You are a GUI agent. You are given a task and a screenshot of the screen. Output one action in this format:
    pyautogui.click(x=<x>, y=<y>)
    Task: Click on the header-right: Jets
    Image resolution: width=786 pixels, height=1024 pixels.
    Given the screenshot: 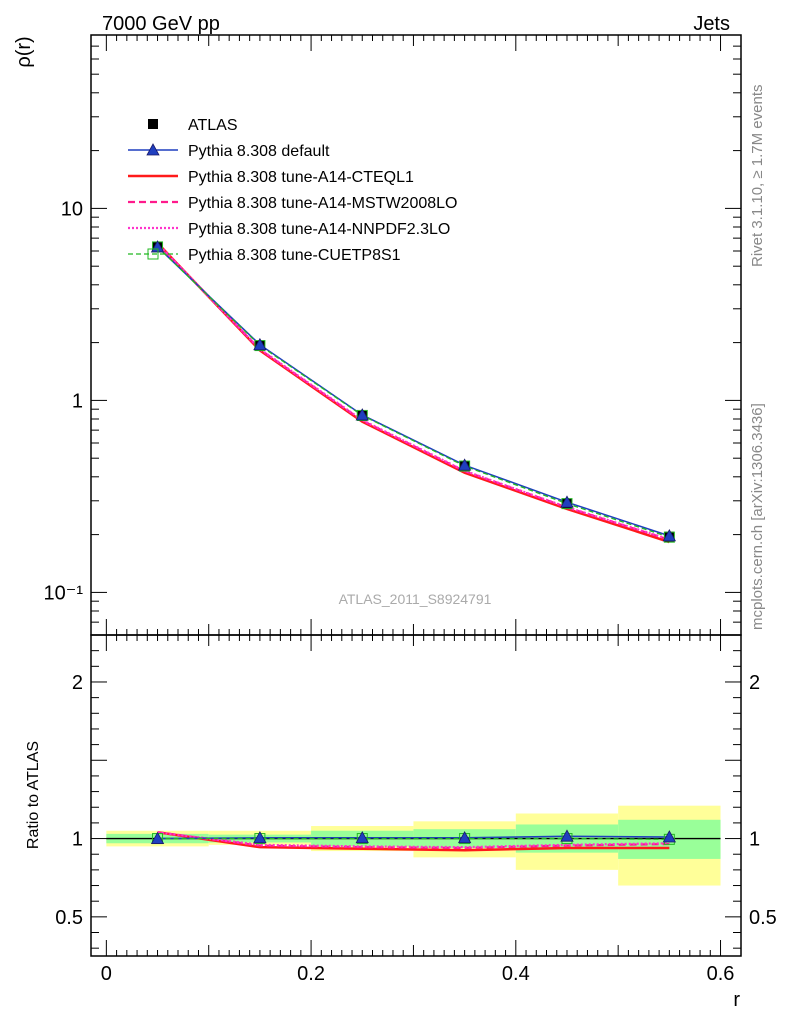 What is the action you would take?
    pyautogui.click(x=711, y=24)
    